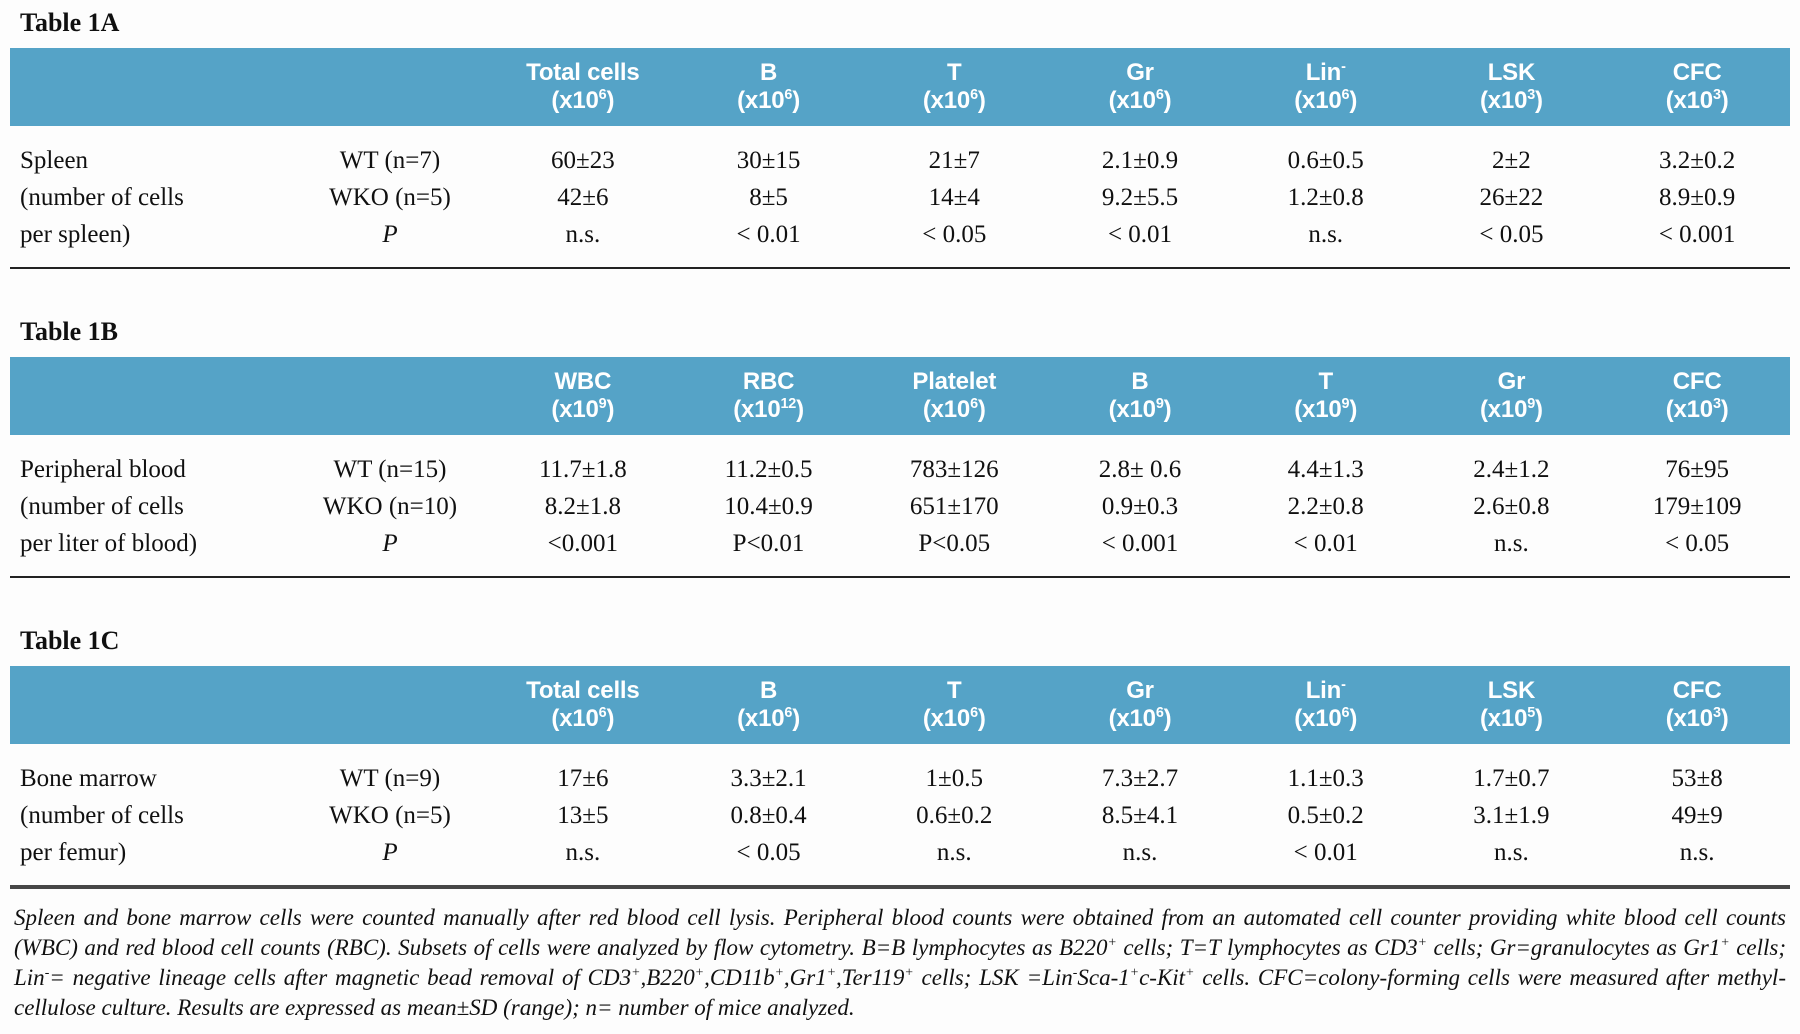 The width and height of the screenshot is (1800, 1034). Describe the element at coordinates (768, 815) in the screenshot. I see `value-cell: 0.8±0.4` at that location.